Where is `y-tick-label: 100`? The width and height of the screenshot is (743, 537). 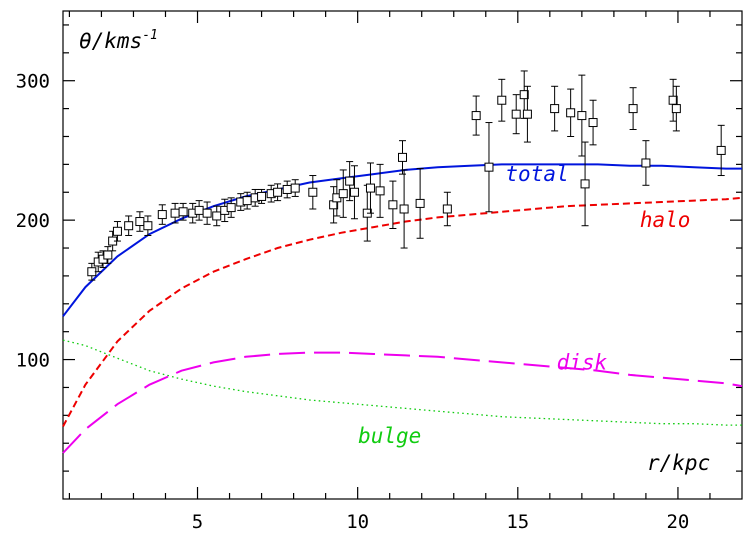
y-tick-label: 100 is located at coordinates (33, 361).